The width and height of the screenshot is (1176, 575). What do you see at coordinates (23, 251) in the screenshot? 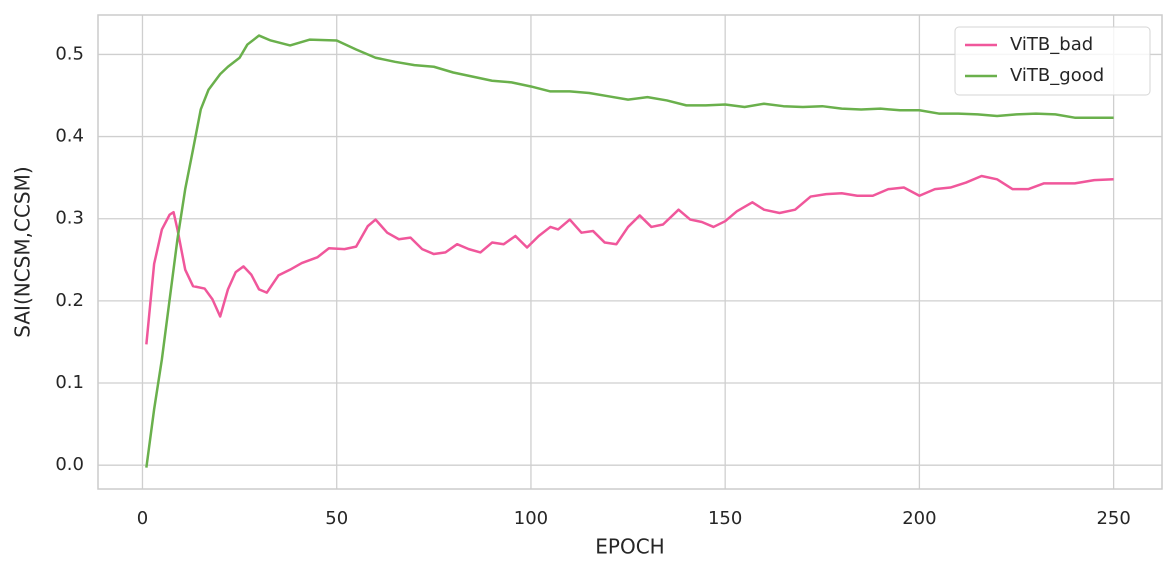
I see `y-axis-label: SAI(NCSM,CCSM)` at bounding box center [23, 251].